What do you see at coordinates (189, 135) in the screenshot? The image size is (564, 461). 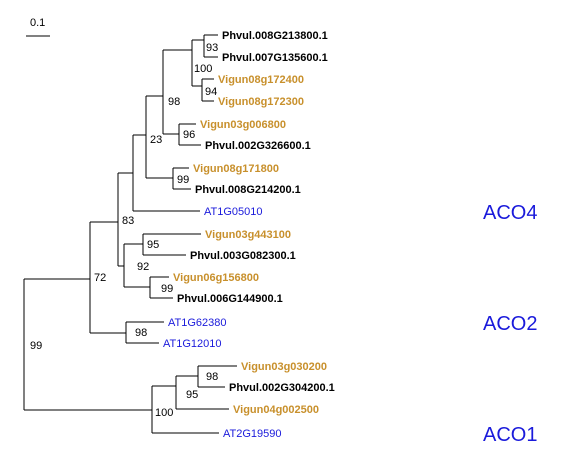 I see `support-value: 96` at bounding box center [189, 135].